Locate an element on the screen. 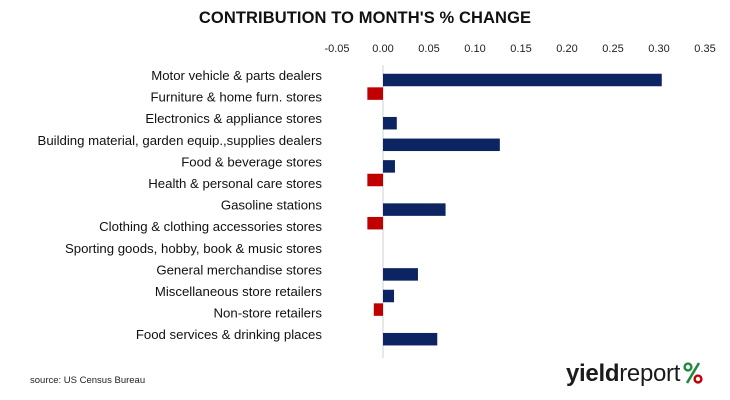  x-tick-label: 0.00 is located at coordinates (382, 49).